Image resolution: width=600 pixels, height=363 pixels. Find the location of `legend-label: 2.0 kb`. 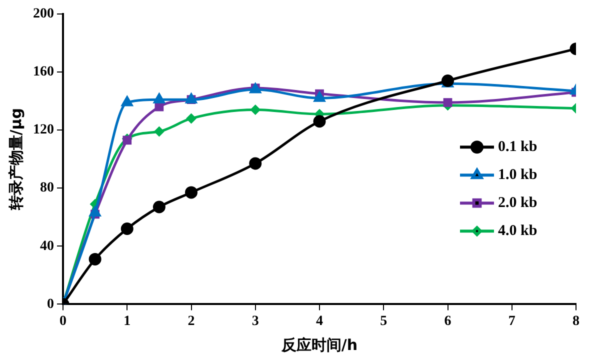

legend-label: 2.0 kb is located at coordinates (518, 202).